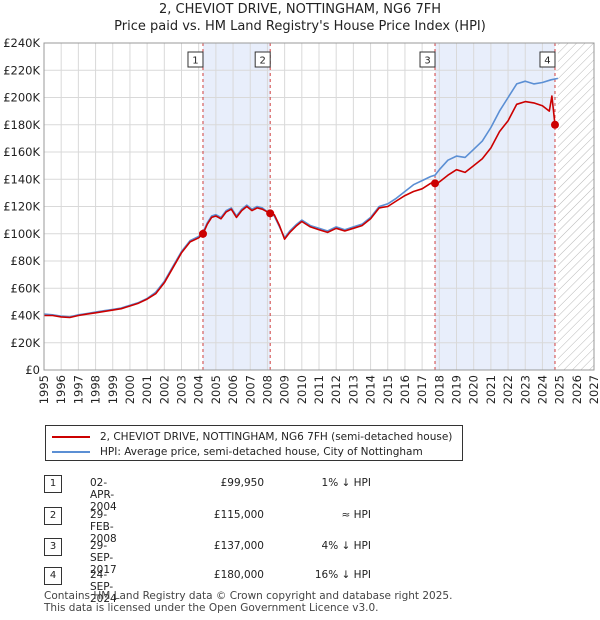 This screenshot has height=620, width=600. Describe the element at coordinates (53, 576) in the screenshot. I see `transaction-number: 4` at that location.